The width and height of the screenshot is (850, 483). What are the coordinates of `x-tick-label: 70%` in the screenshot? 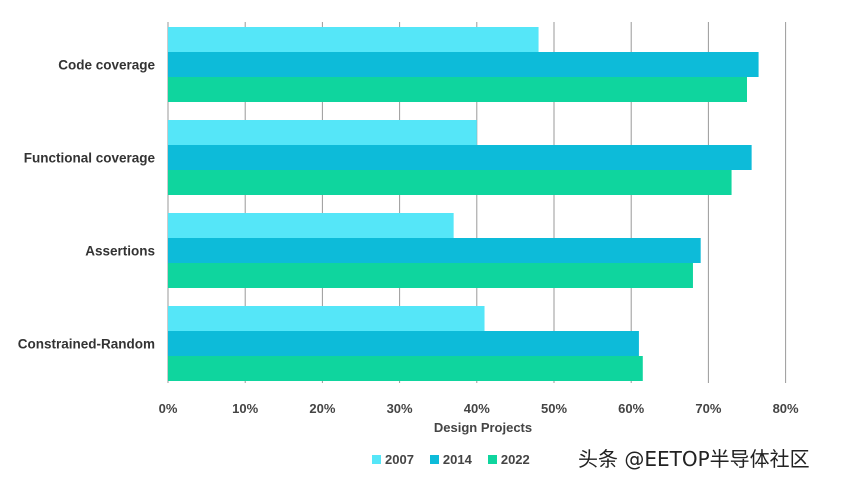 It's located at (708, 408).